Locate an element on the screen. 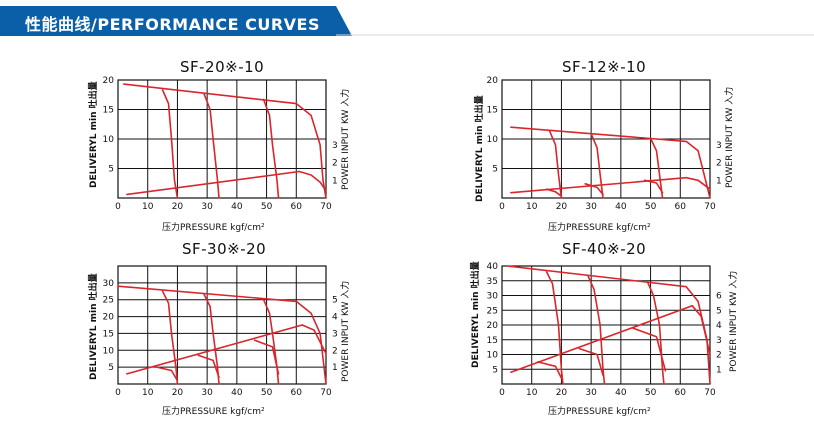 This screenshot has width=814, height=444. header-bar-shape is located at coordinates (176, 21).